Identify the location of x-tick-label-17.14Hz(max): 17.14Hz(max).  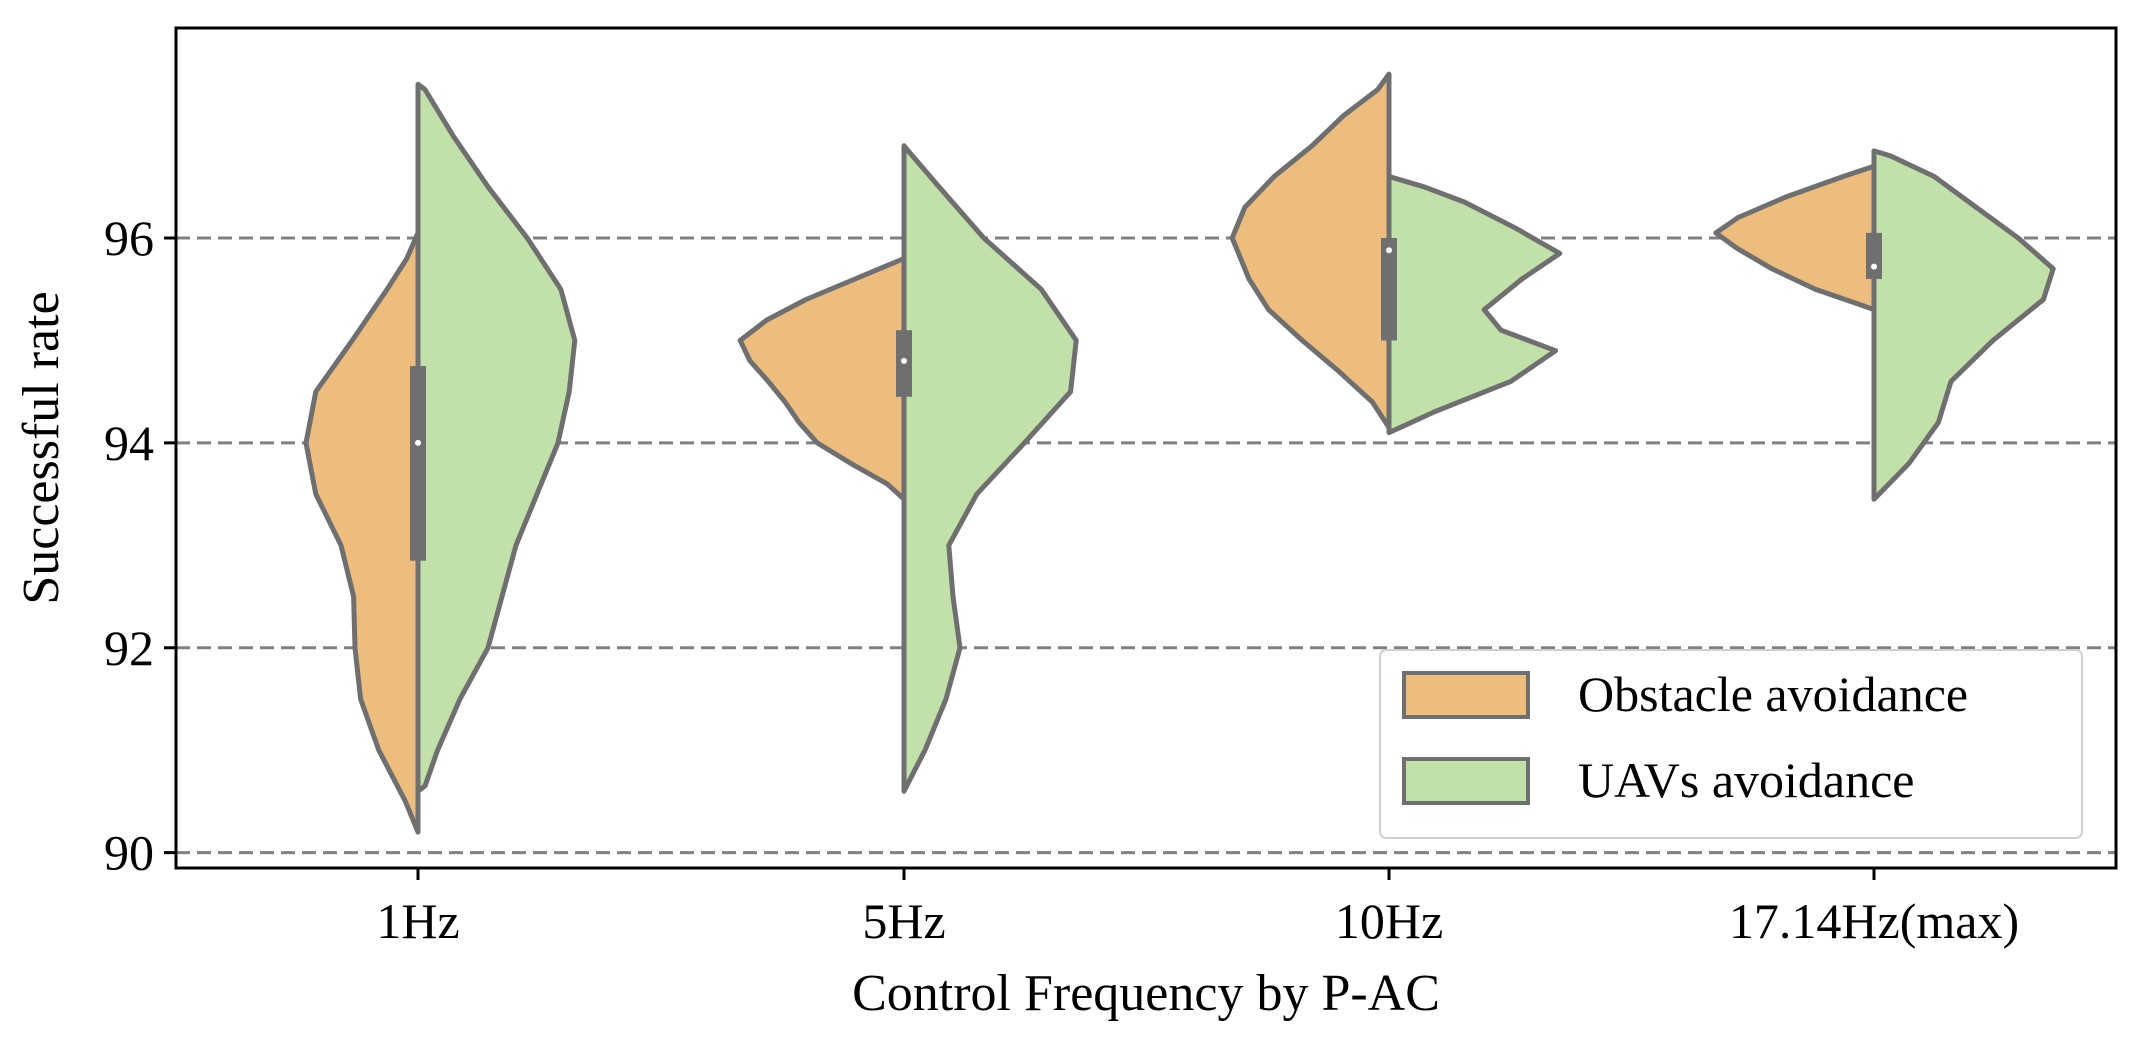
(1874, 921).